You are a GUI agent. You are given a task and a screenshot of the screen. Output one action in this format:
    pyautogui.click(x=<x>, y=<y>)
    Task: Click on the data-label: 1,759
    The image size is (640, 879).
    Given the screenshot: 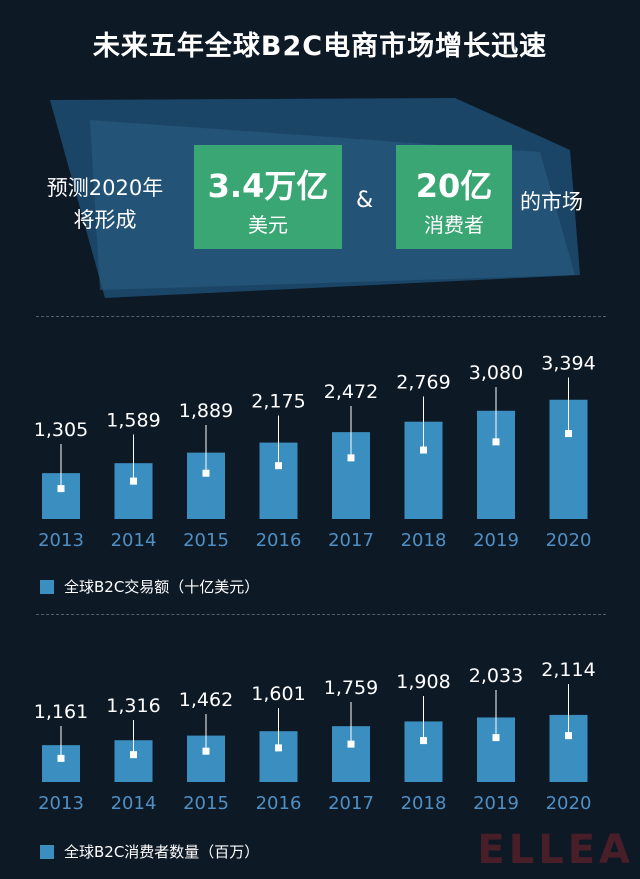 What is the action you would take?
    pyautogui.click(x=351, y=688)
    